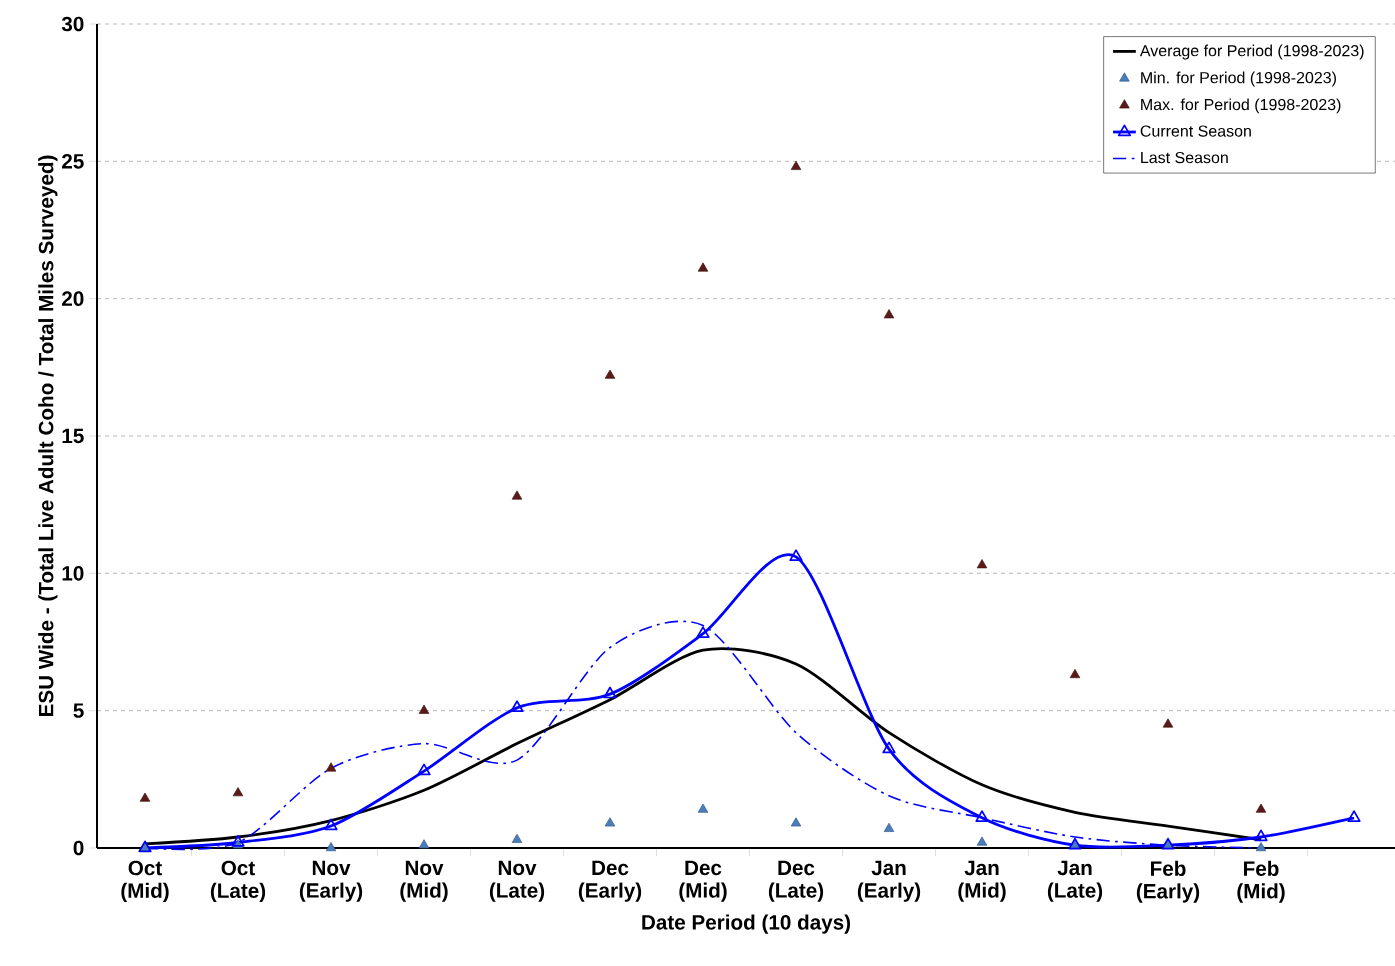 The width and height of the screenshot is (1395, 966). I want to click on y-tick-label: 30, so click(72, 24).